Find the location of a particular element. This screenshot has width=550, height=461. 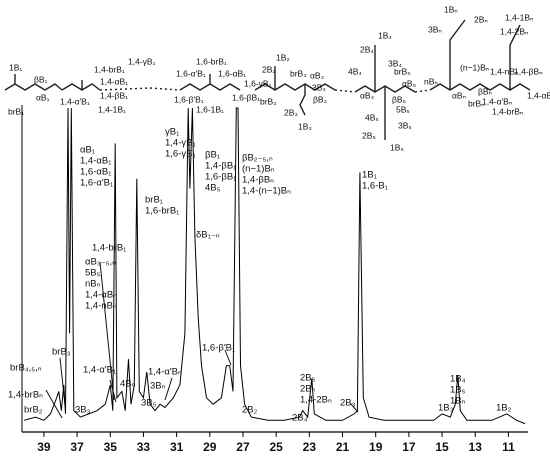

structure-label: βB₅ is located at coordinates (399, 99).